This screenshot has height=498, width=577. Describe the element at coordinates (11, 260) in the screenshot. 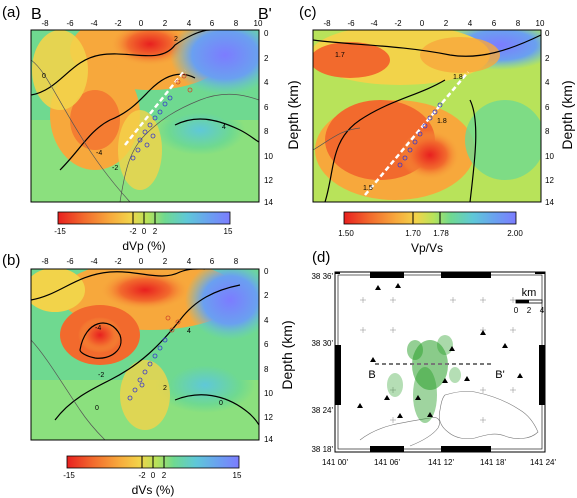

I see `panel-b-label: (b)` at that location.